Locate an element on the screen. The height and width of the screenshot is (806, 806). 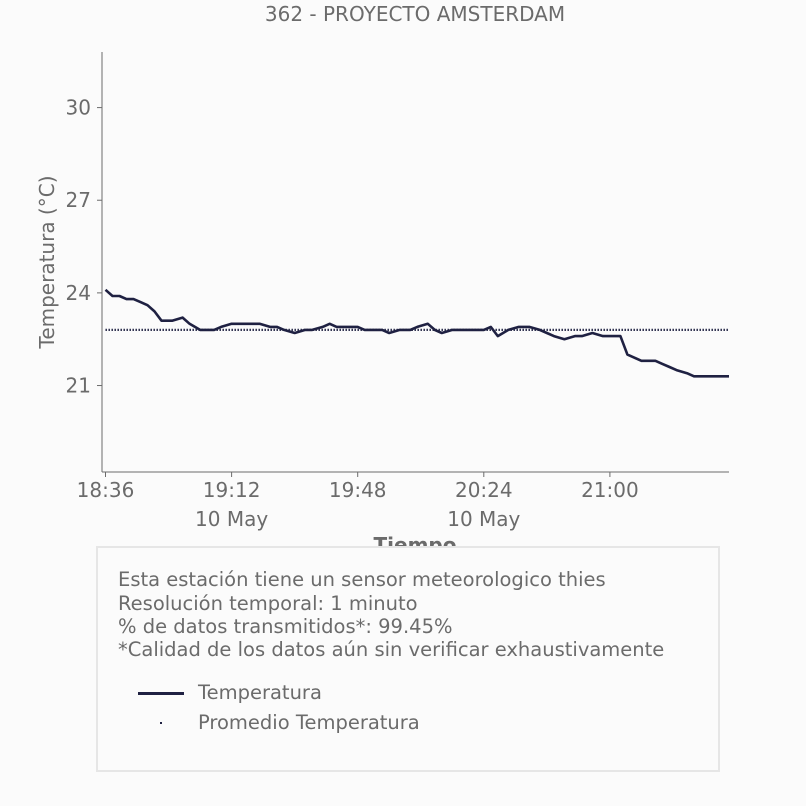
x-tick-label: 19:48 is located at coordinates (358, 490).